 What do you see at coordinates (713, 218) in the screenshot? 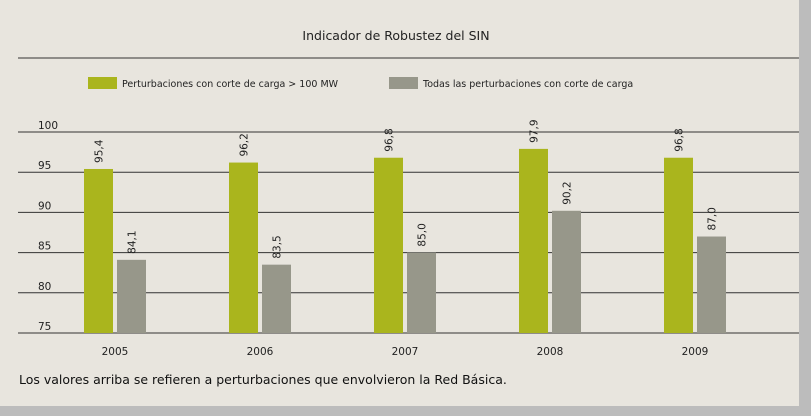
I see `data-label-series-2: 87,0` at bounding box center [713, 218].